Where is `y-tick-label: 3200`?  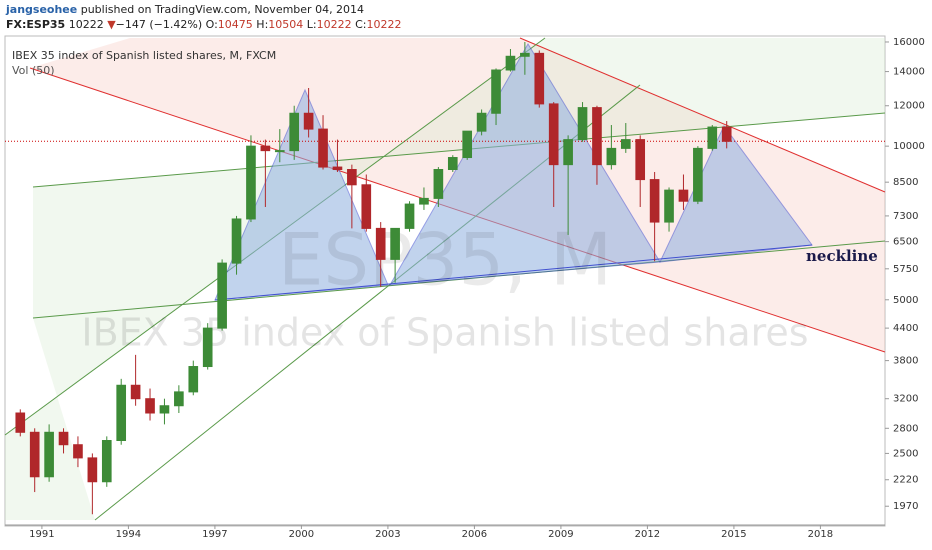
y-tick-label: 3200 is located at coordinates (905, 399).